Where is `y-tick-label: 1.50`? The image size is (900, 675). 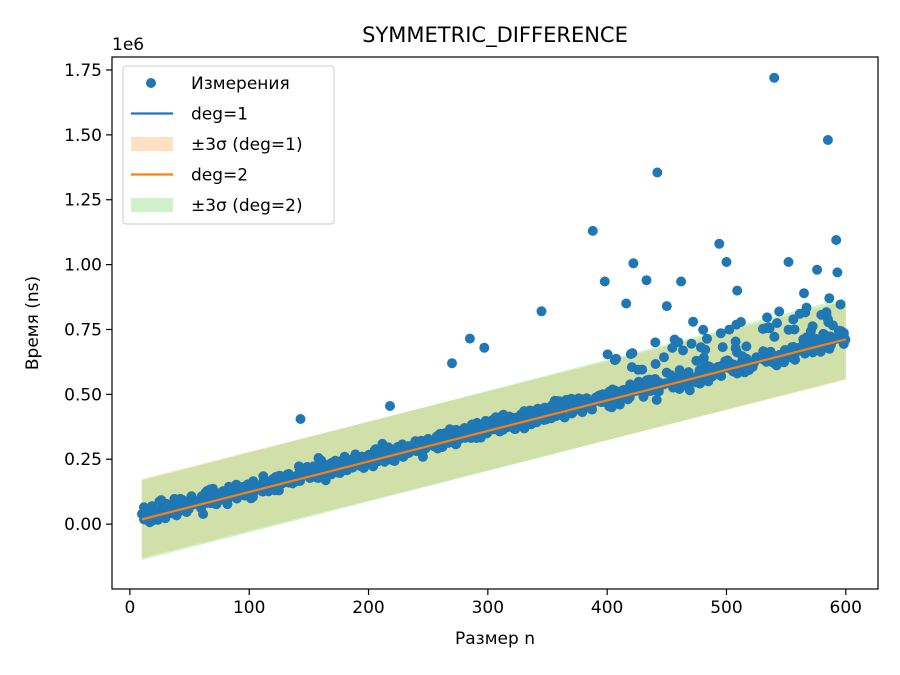
y-tick-label: 1.50 is located at coordinates (83, 136).